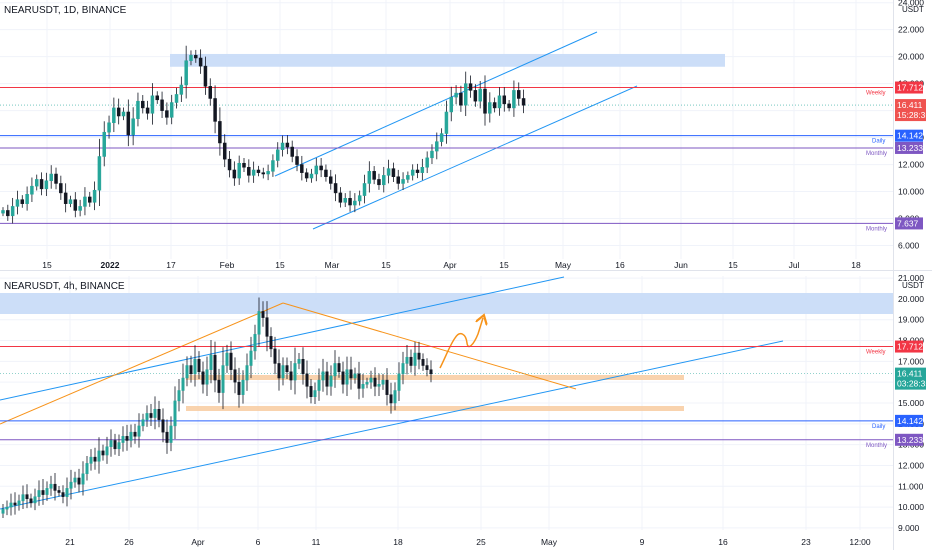  Describe the element at coordinates (435, 377) in the screenshot. I see `support-band-upper` at that location.